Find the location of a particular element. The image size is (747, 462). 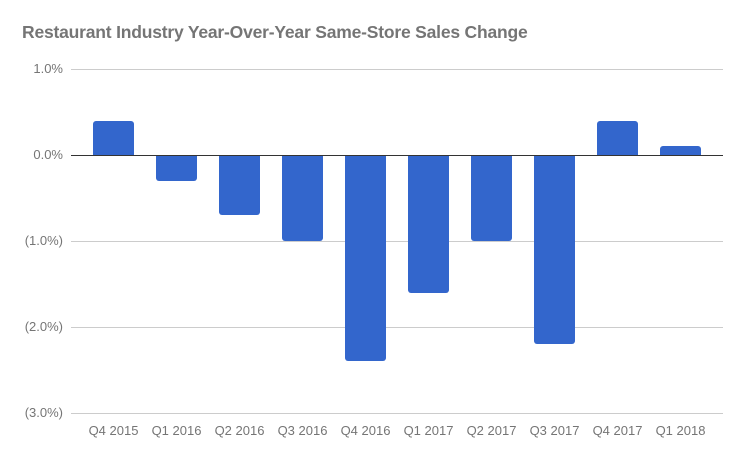

bar-q3-2017 is located at coordinates (554, 250).